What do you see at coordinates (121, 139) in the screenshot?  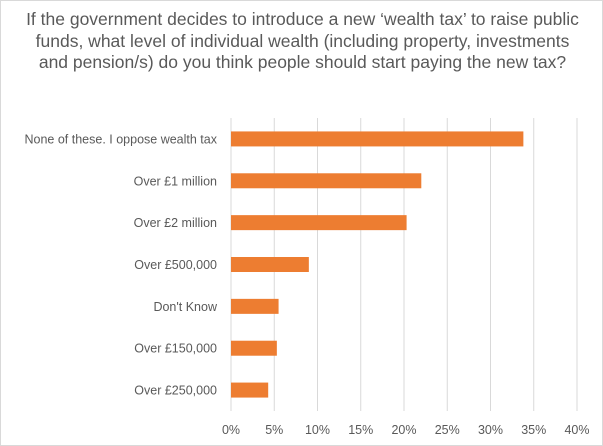 I see `category-label: None of these. I oppose wealth tax` at bounding box center [121, 139].